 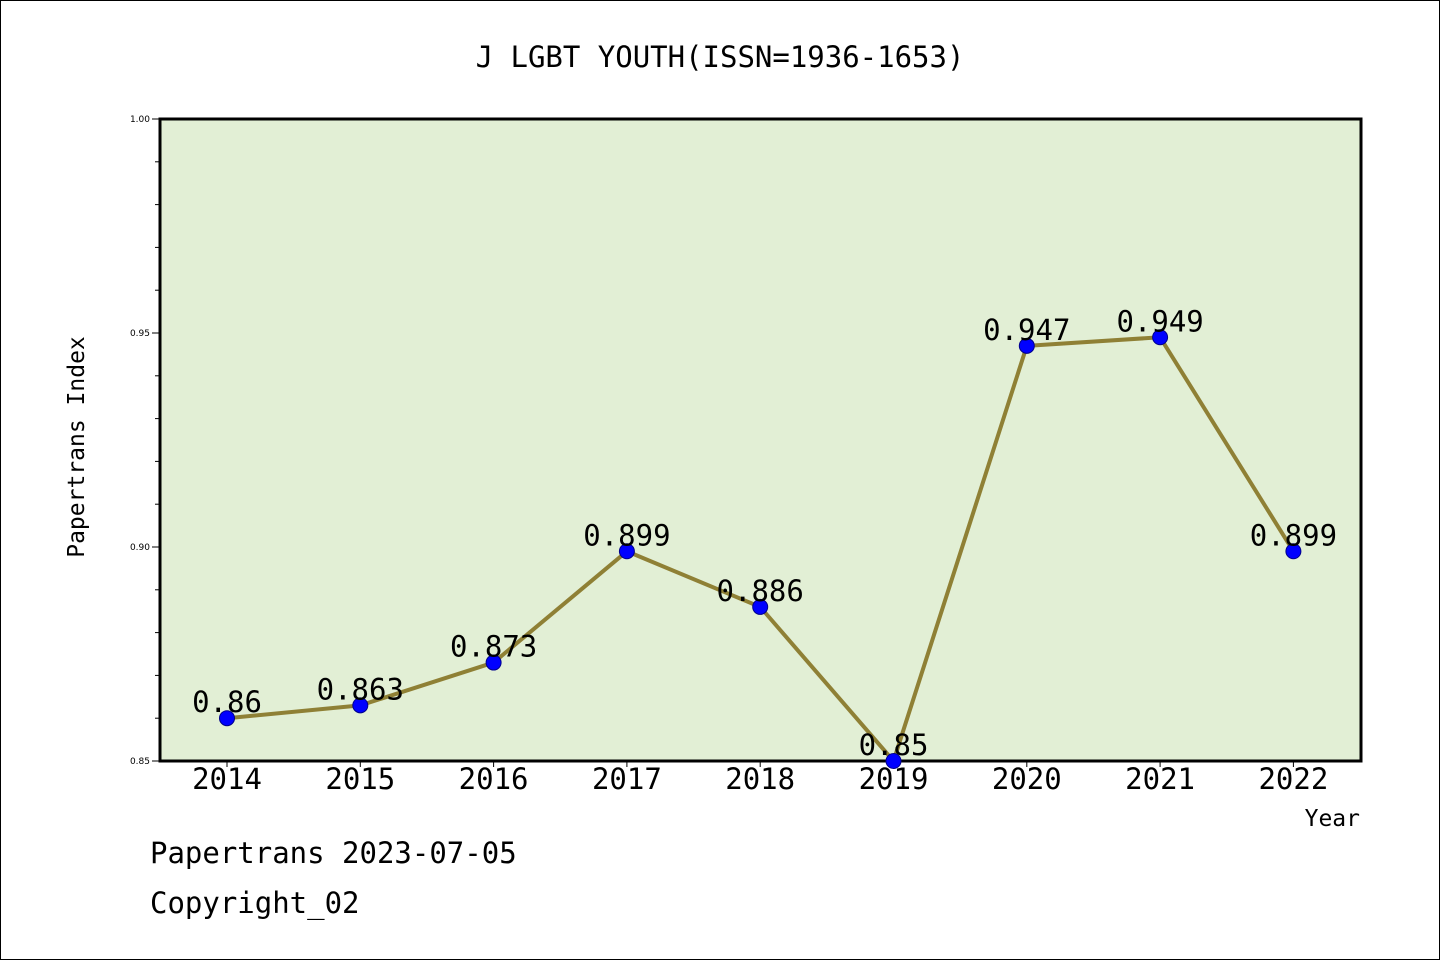 I want to click on data-point-label: 0.86, so click(x=227, y=702).